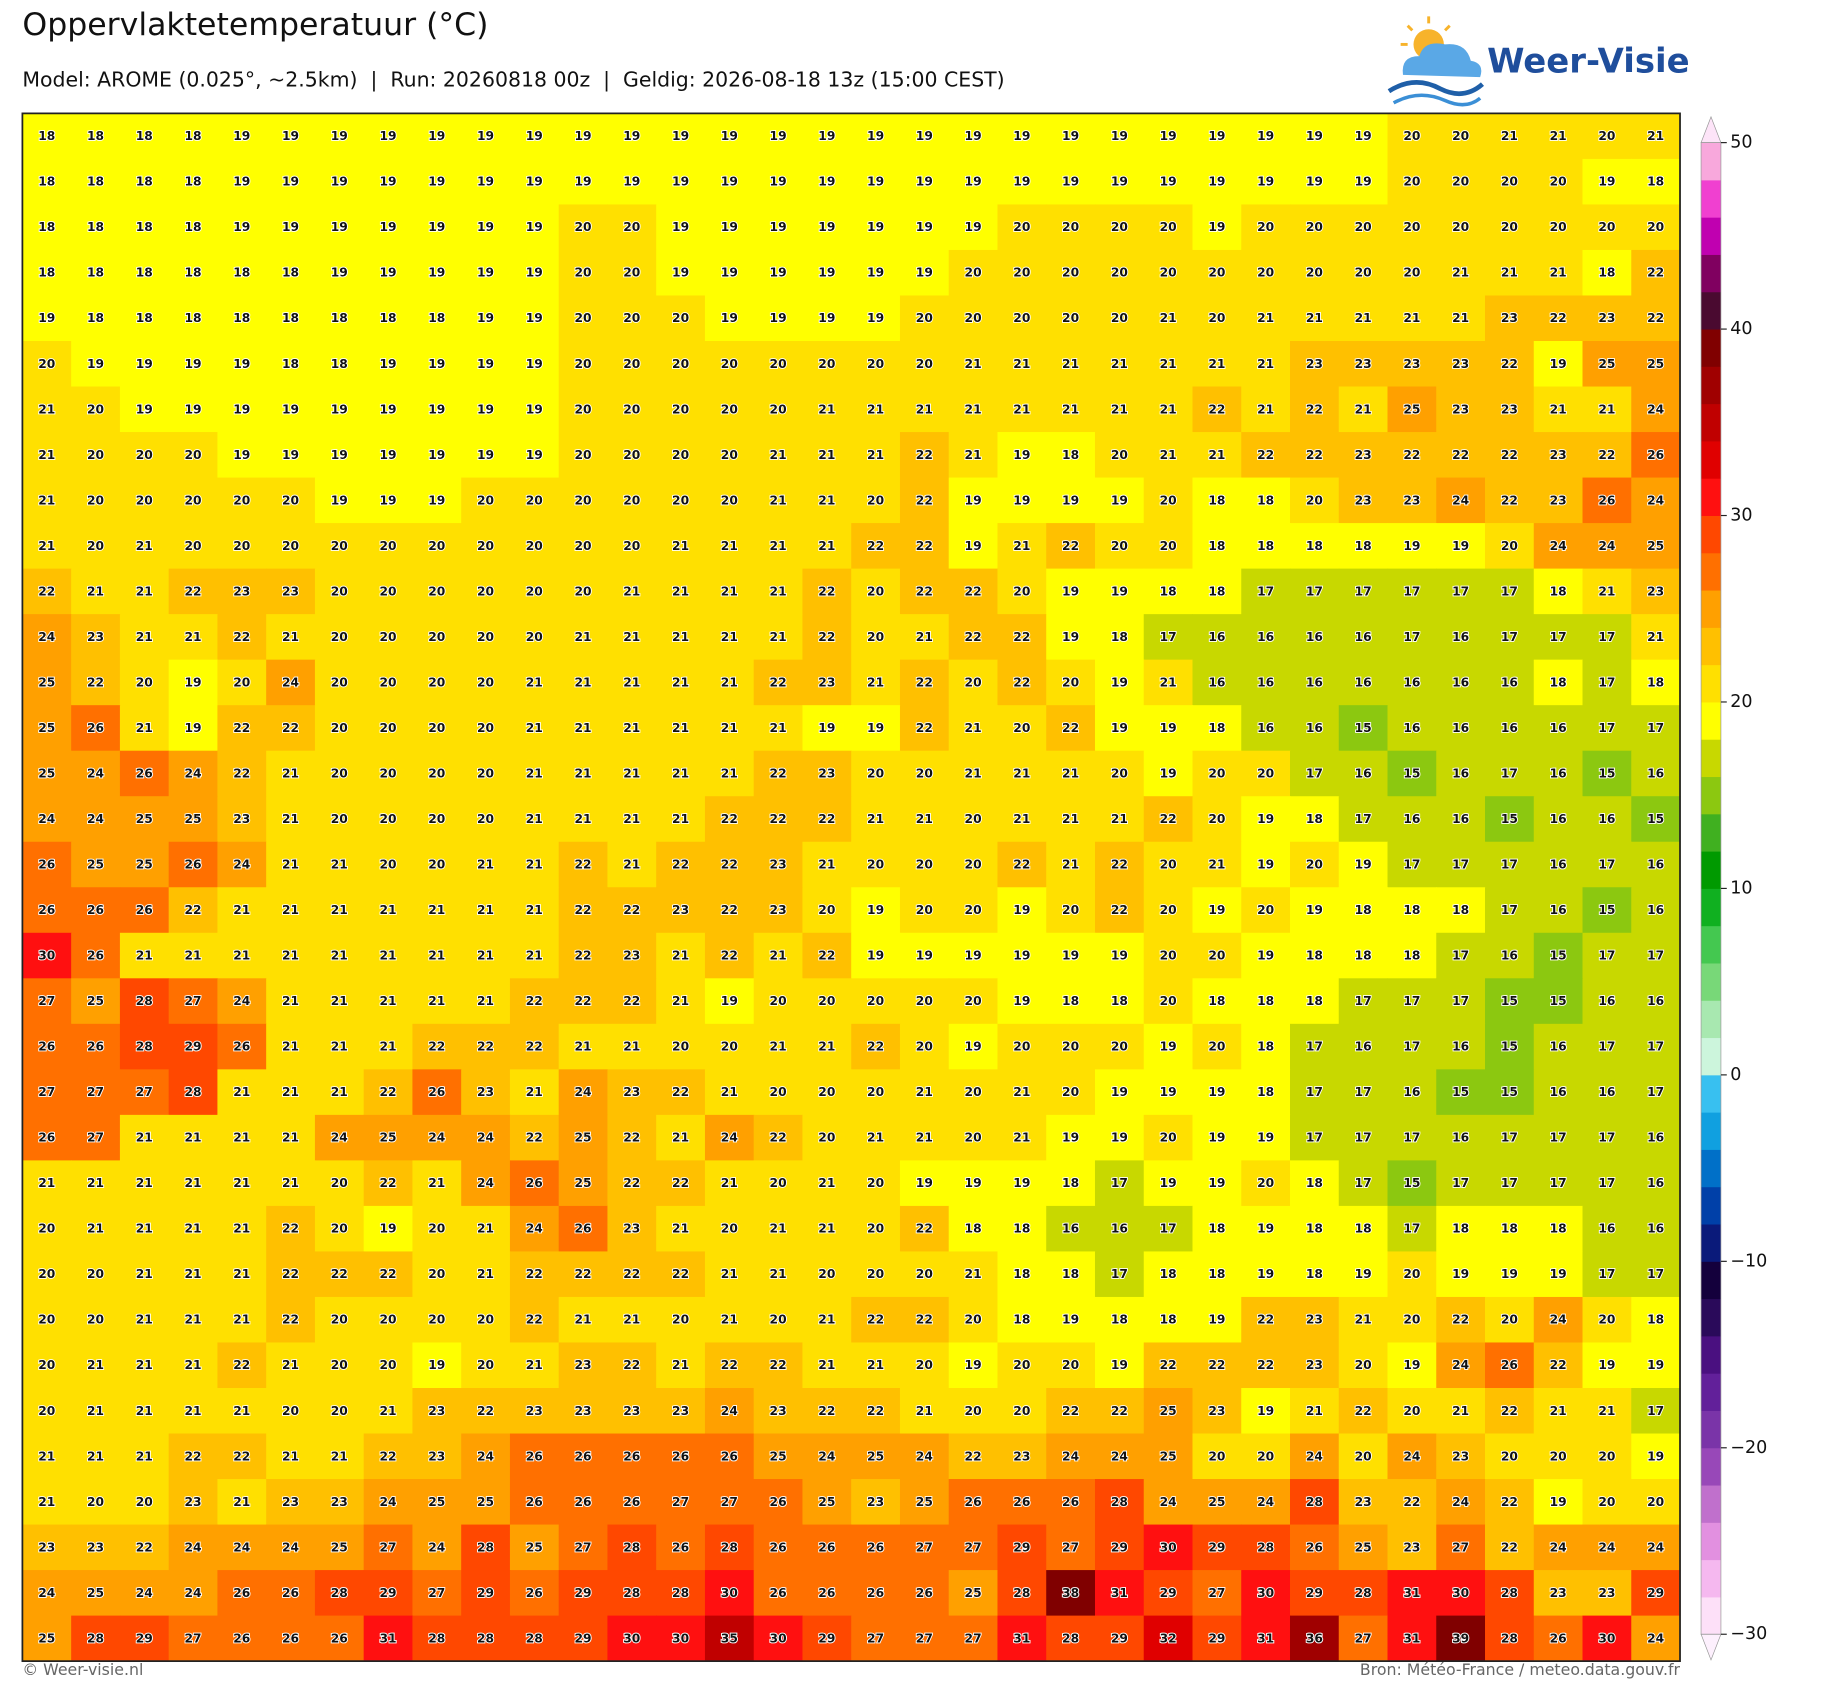 The width and height of the screenshot is (1824, 1681). Describe the element at coordinates (1509, 1638) in the screenshot. I see `temperature-label: 28` at that location.